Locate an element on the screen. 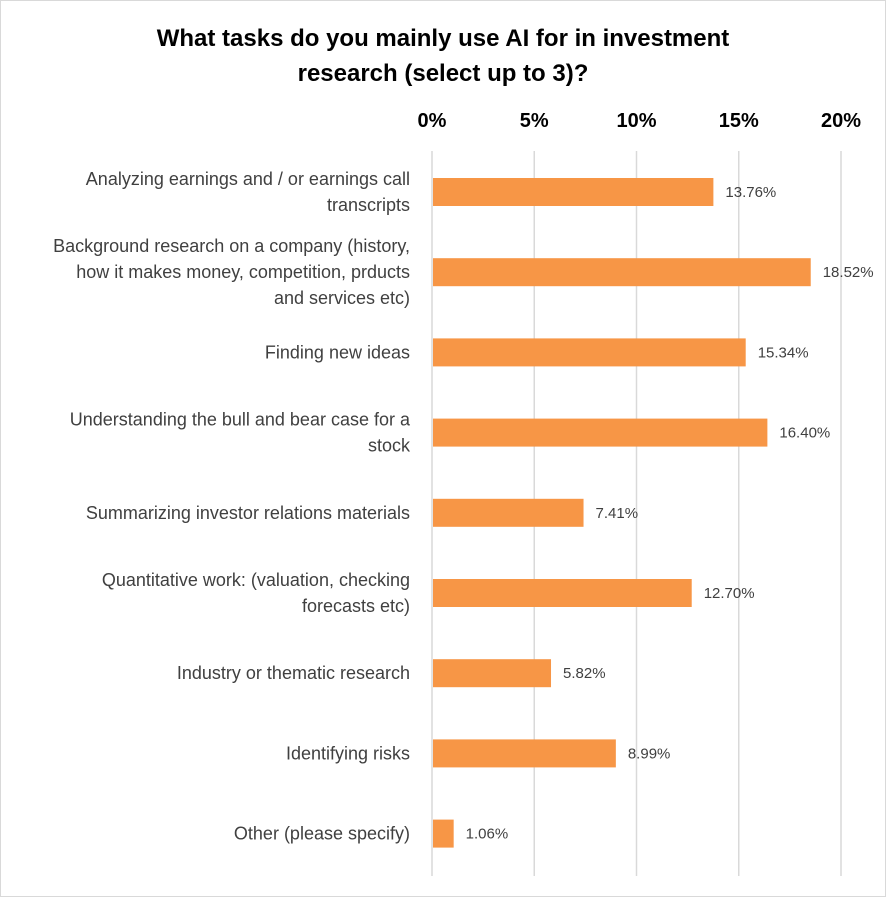 This screenshot has width=886, height=897. category-label: Industry or thematic research is located at coordinates (293, 673).